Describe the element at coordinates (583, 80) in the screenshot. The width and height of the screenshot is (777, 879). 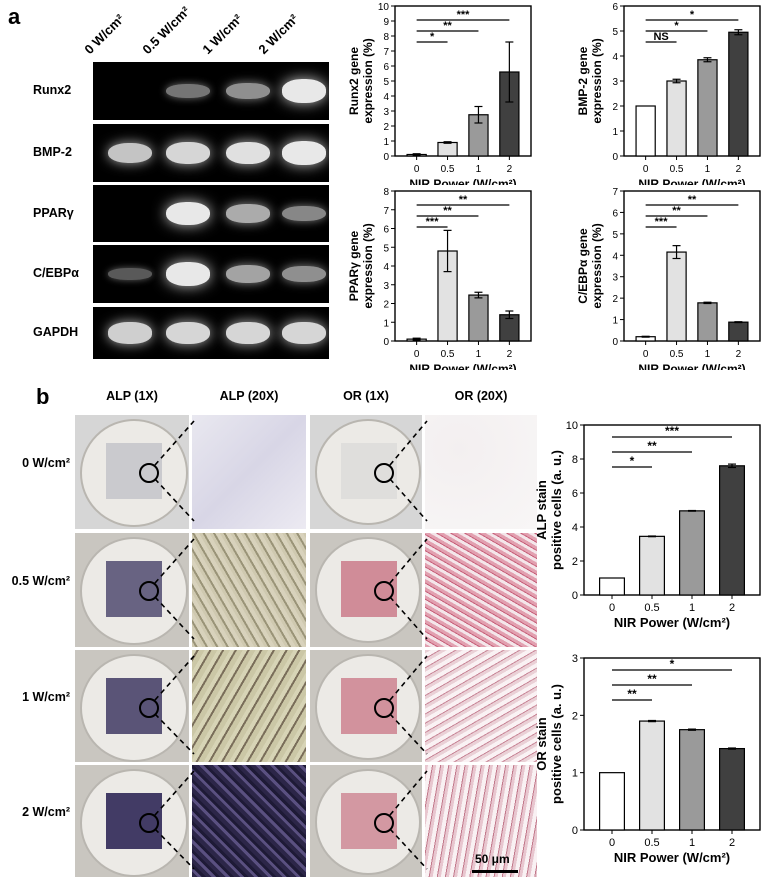
I see `y-axis-label-line: BMP-2 gene` at that location.